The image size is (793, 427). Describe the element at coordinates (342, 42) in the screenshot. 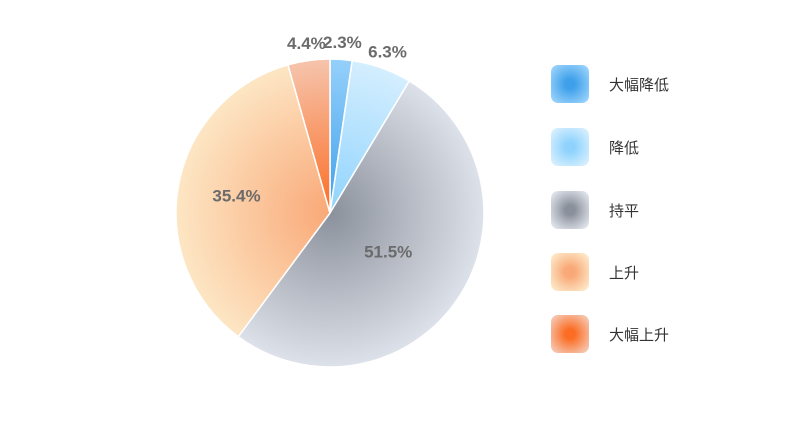

I see `pie-slice-label-0: 2.3%` at that location.